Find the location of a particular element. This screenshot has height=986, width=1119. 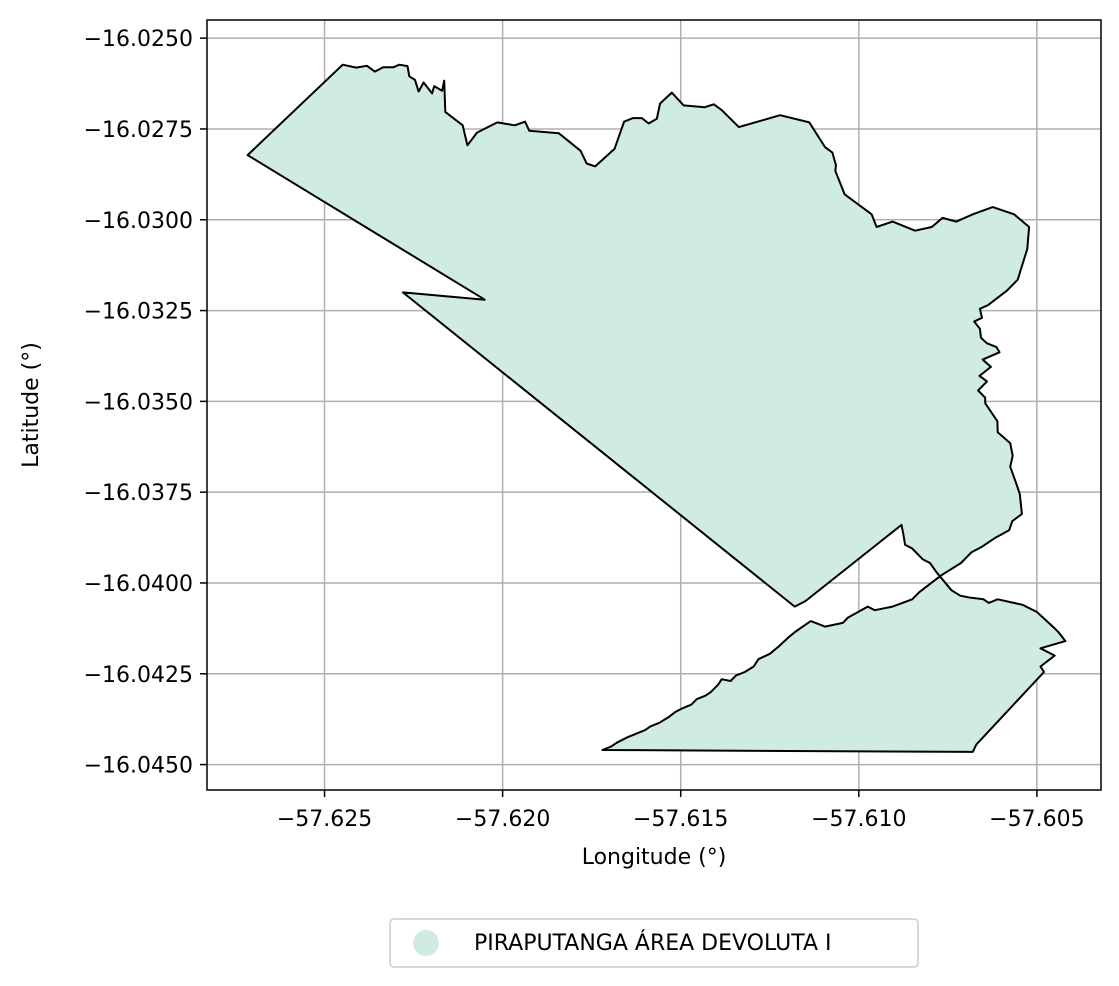

x-tick-label: −57.615 is located at coordinates (680, 819).